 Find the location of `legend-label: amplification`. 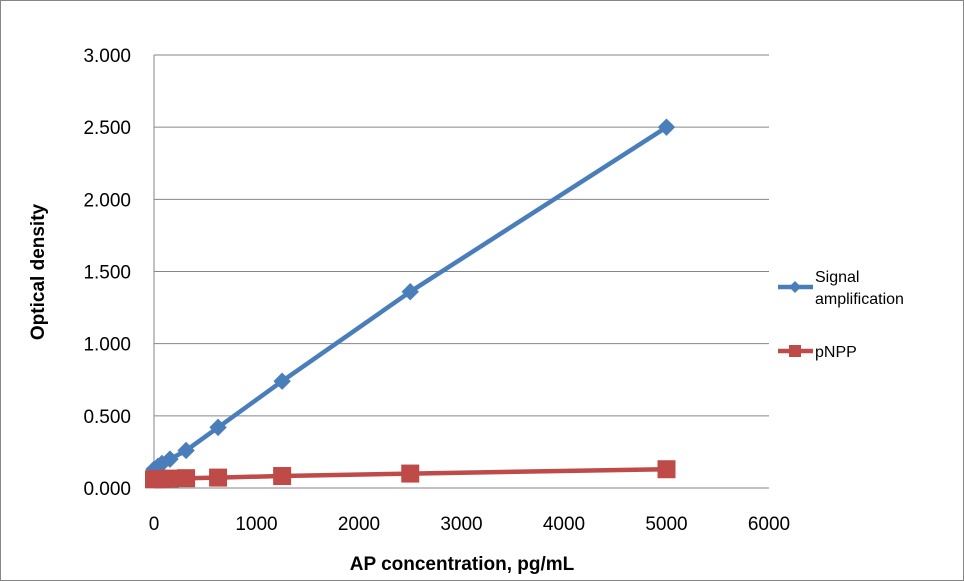

legend-label: amplification is located at coordinates (859, 299).